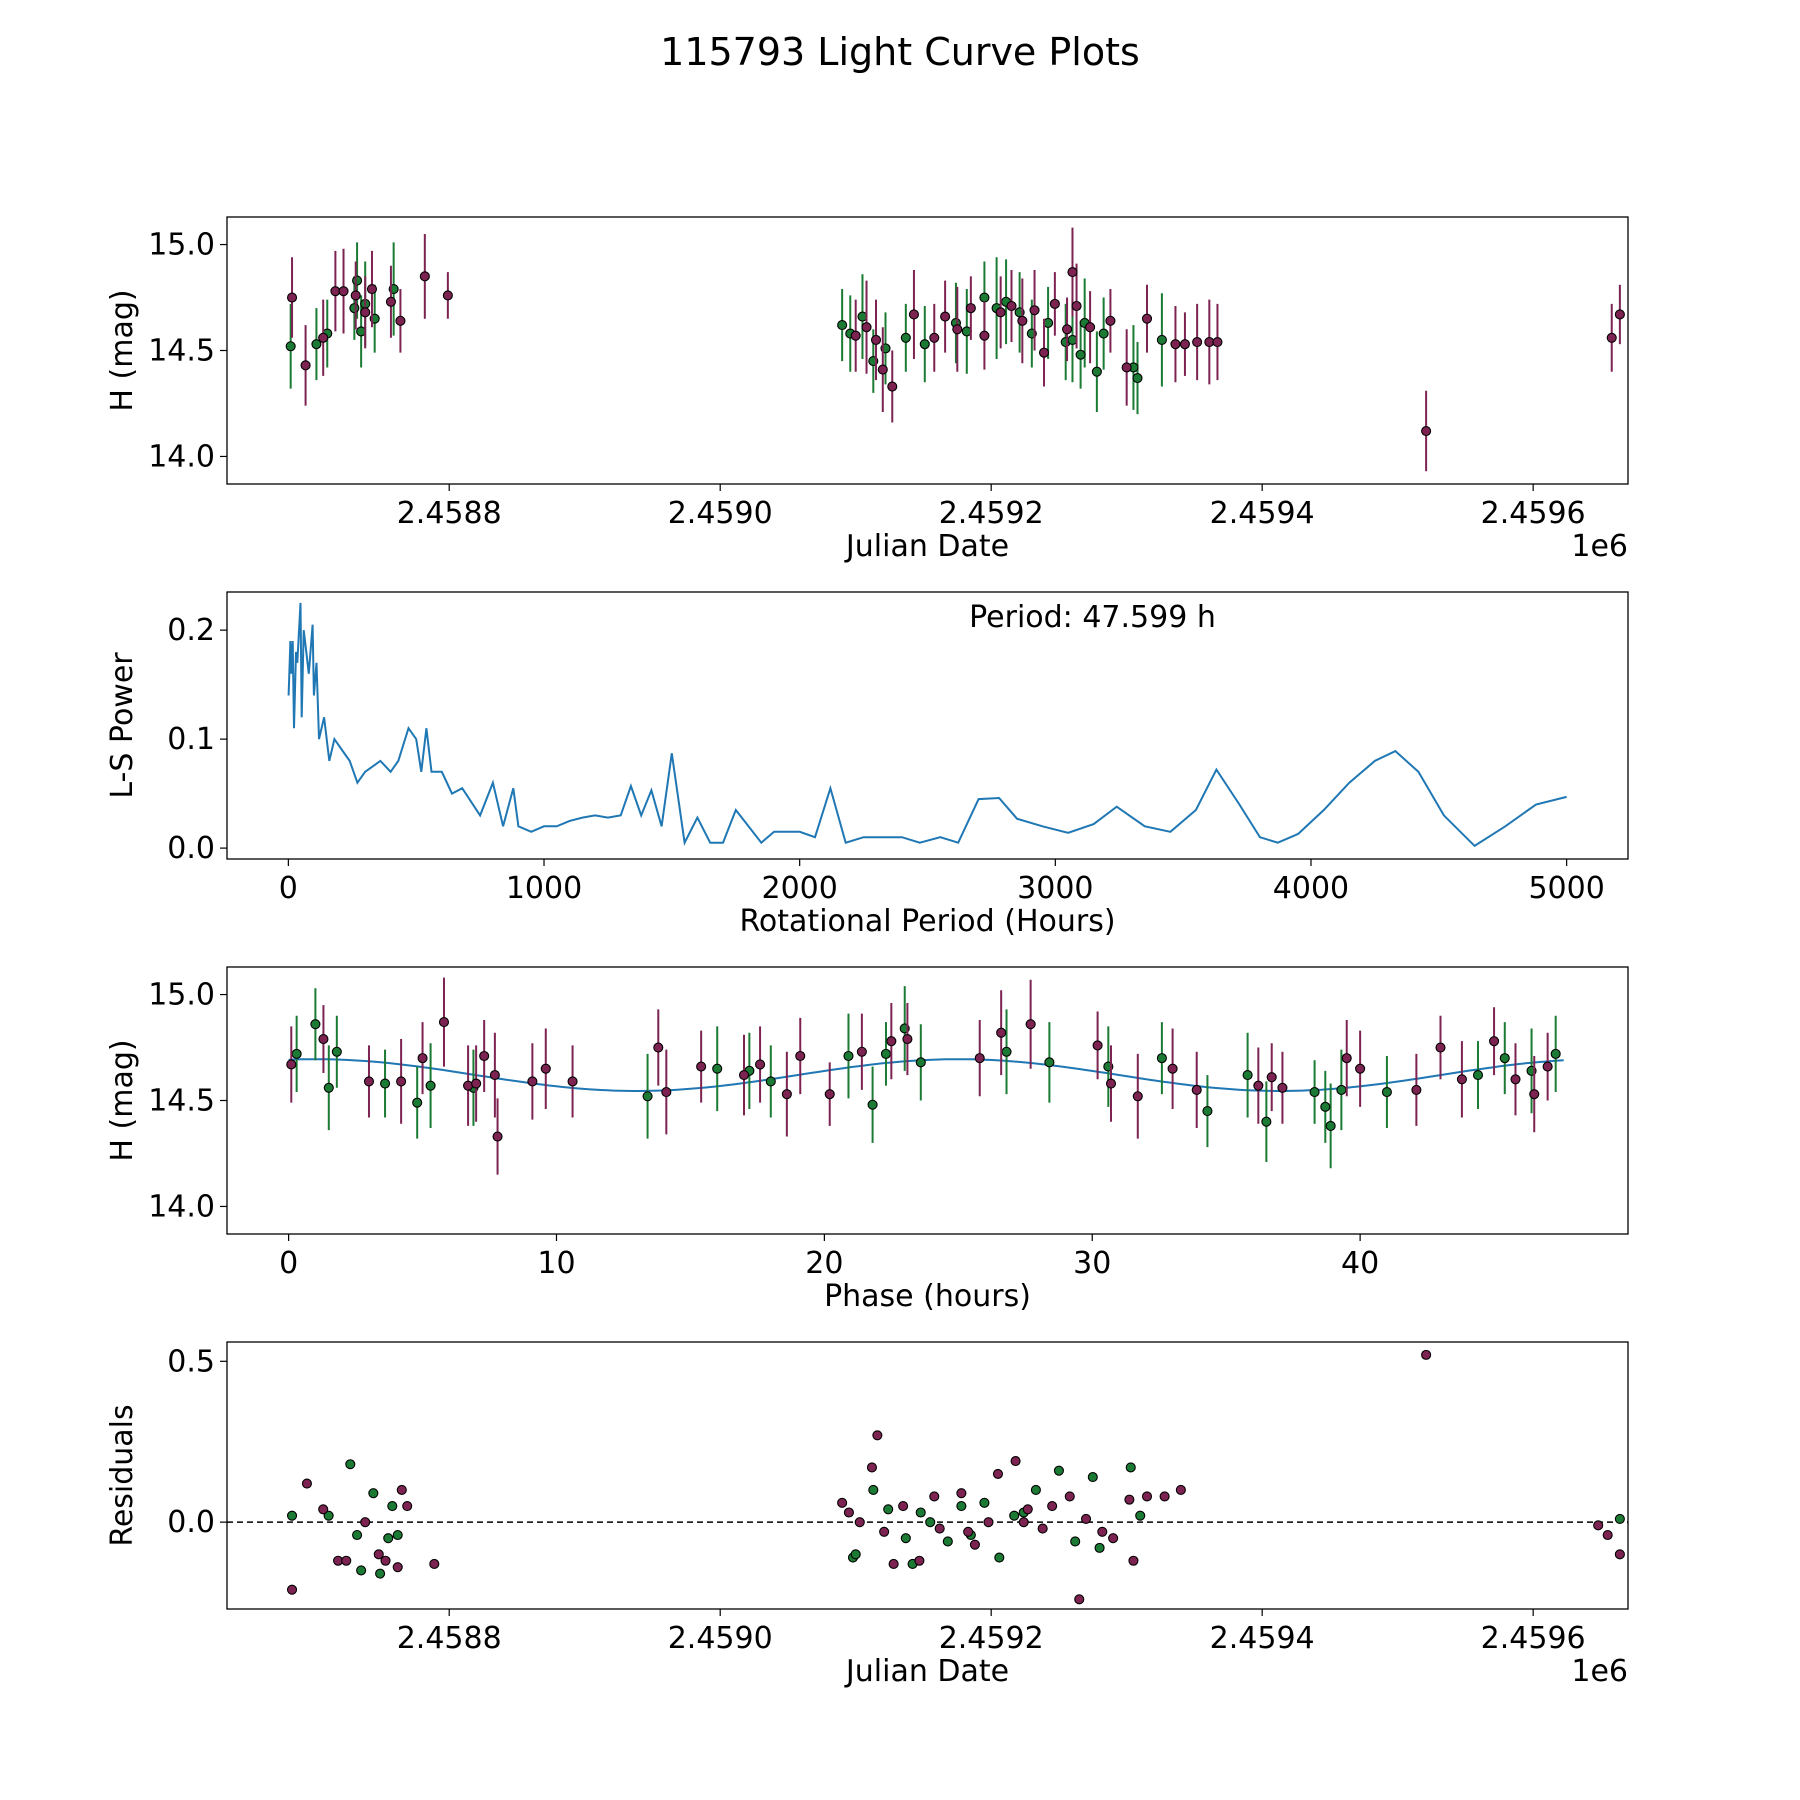 This screenshot has width=1800, height=1800. What do you see at coordinates (181, 1206) in the screenshot?
I see `y-tick-label: 14.0` at bounding box center [181, 1206].